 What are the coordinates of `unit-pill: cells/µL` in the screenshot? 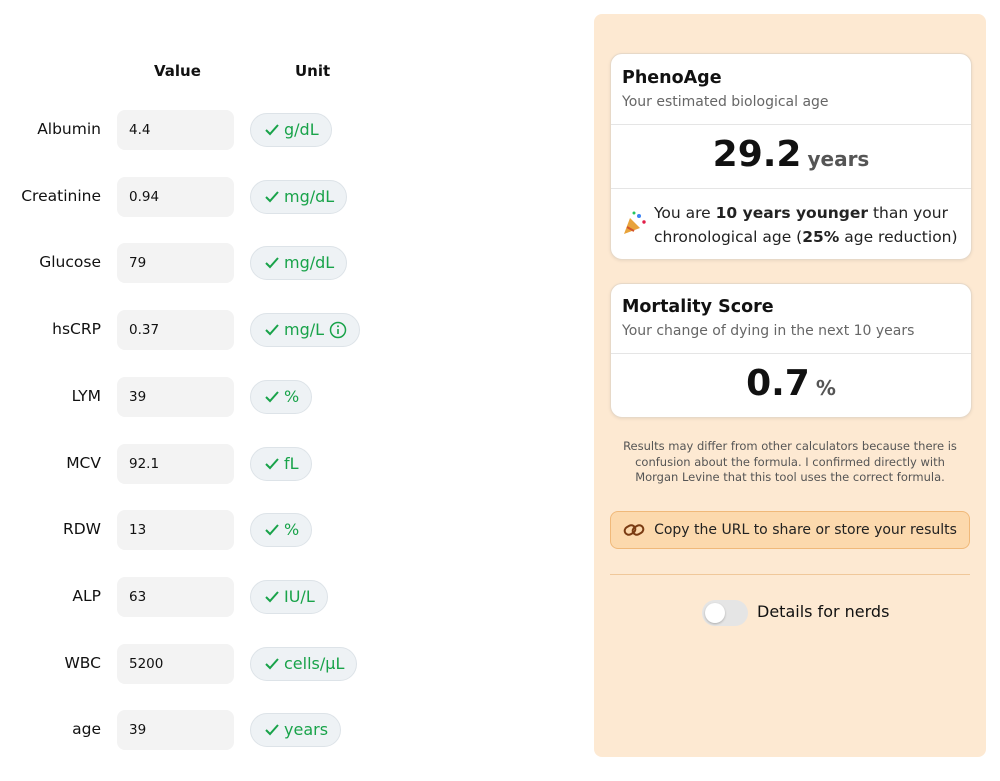 It's located at (304, 663).